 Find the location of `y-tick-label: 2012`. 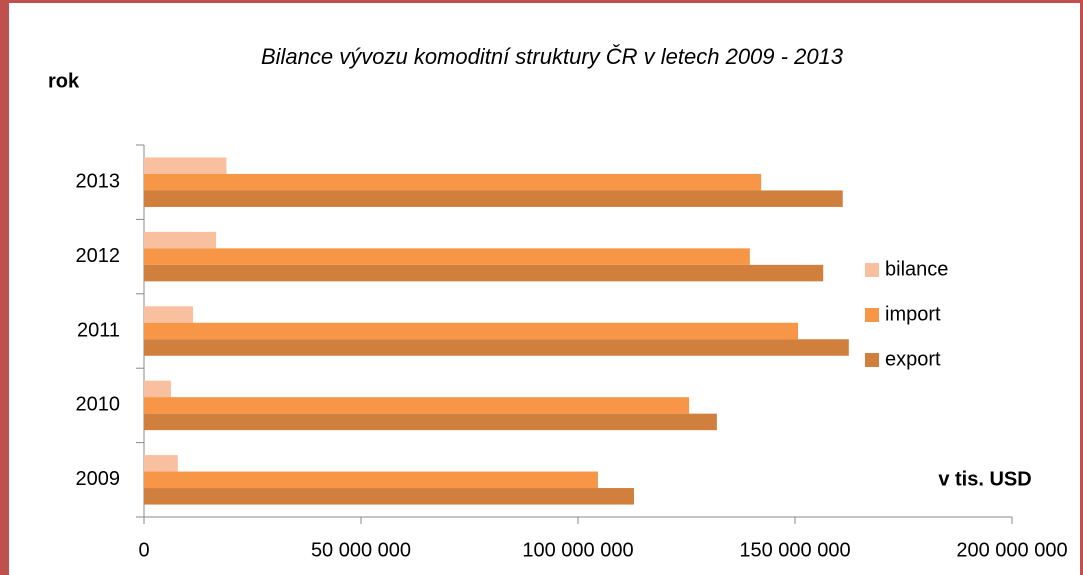

y-tick-label: 2012 is located at coordinates (98, 256).